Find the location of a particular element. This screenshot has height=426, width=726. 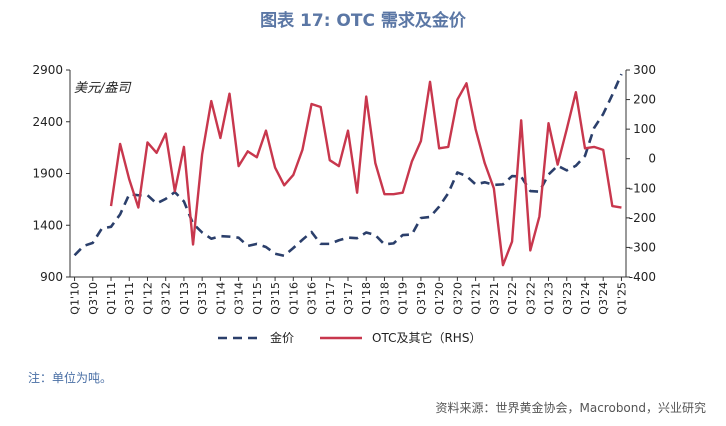

legend-label: OTC及其它（RHS） is located at coordinates (426, 337).